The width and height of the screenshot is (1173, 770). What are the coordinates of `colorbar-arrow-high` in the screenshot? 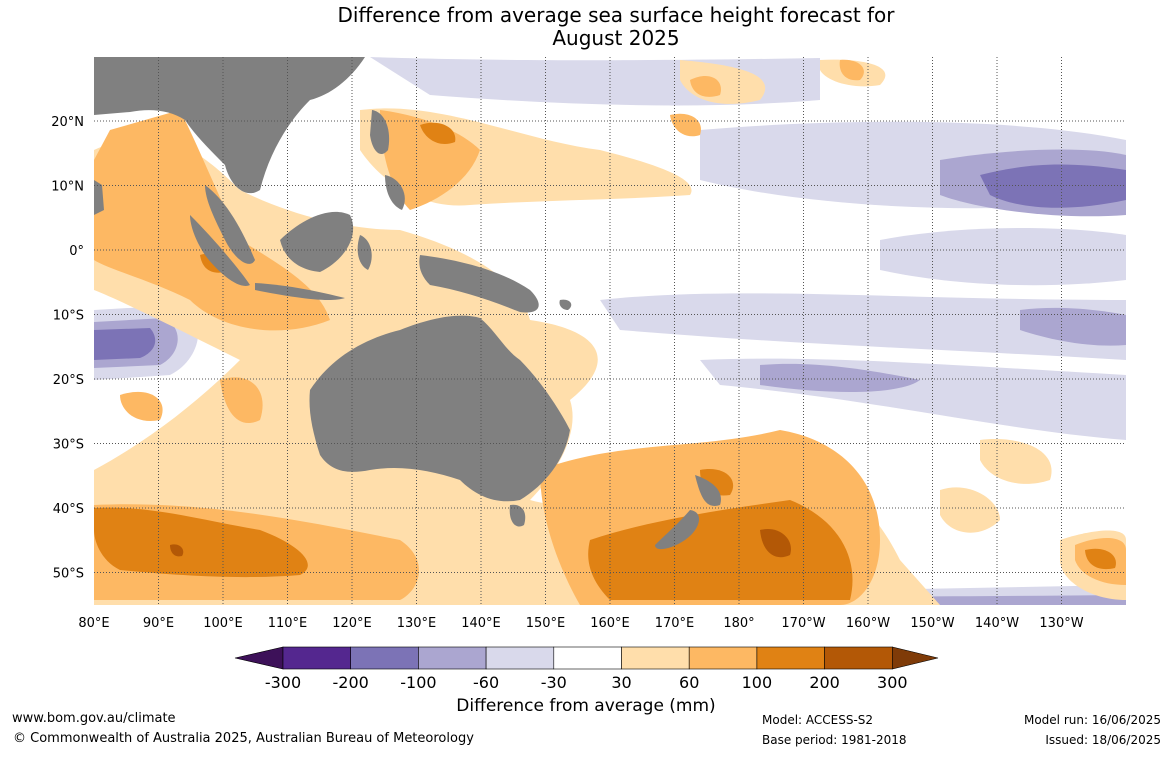 It's located at (915, 658).